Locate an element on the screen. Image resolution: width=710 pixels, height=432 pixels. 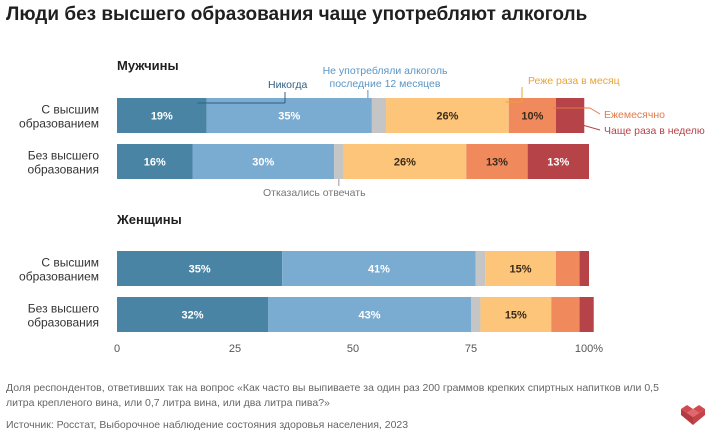
data-label: 19% is located at coordinates (162, 117).